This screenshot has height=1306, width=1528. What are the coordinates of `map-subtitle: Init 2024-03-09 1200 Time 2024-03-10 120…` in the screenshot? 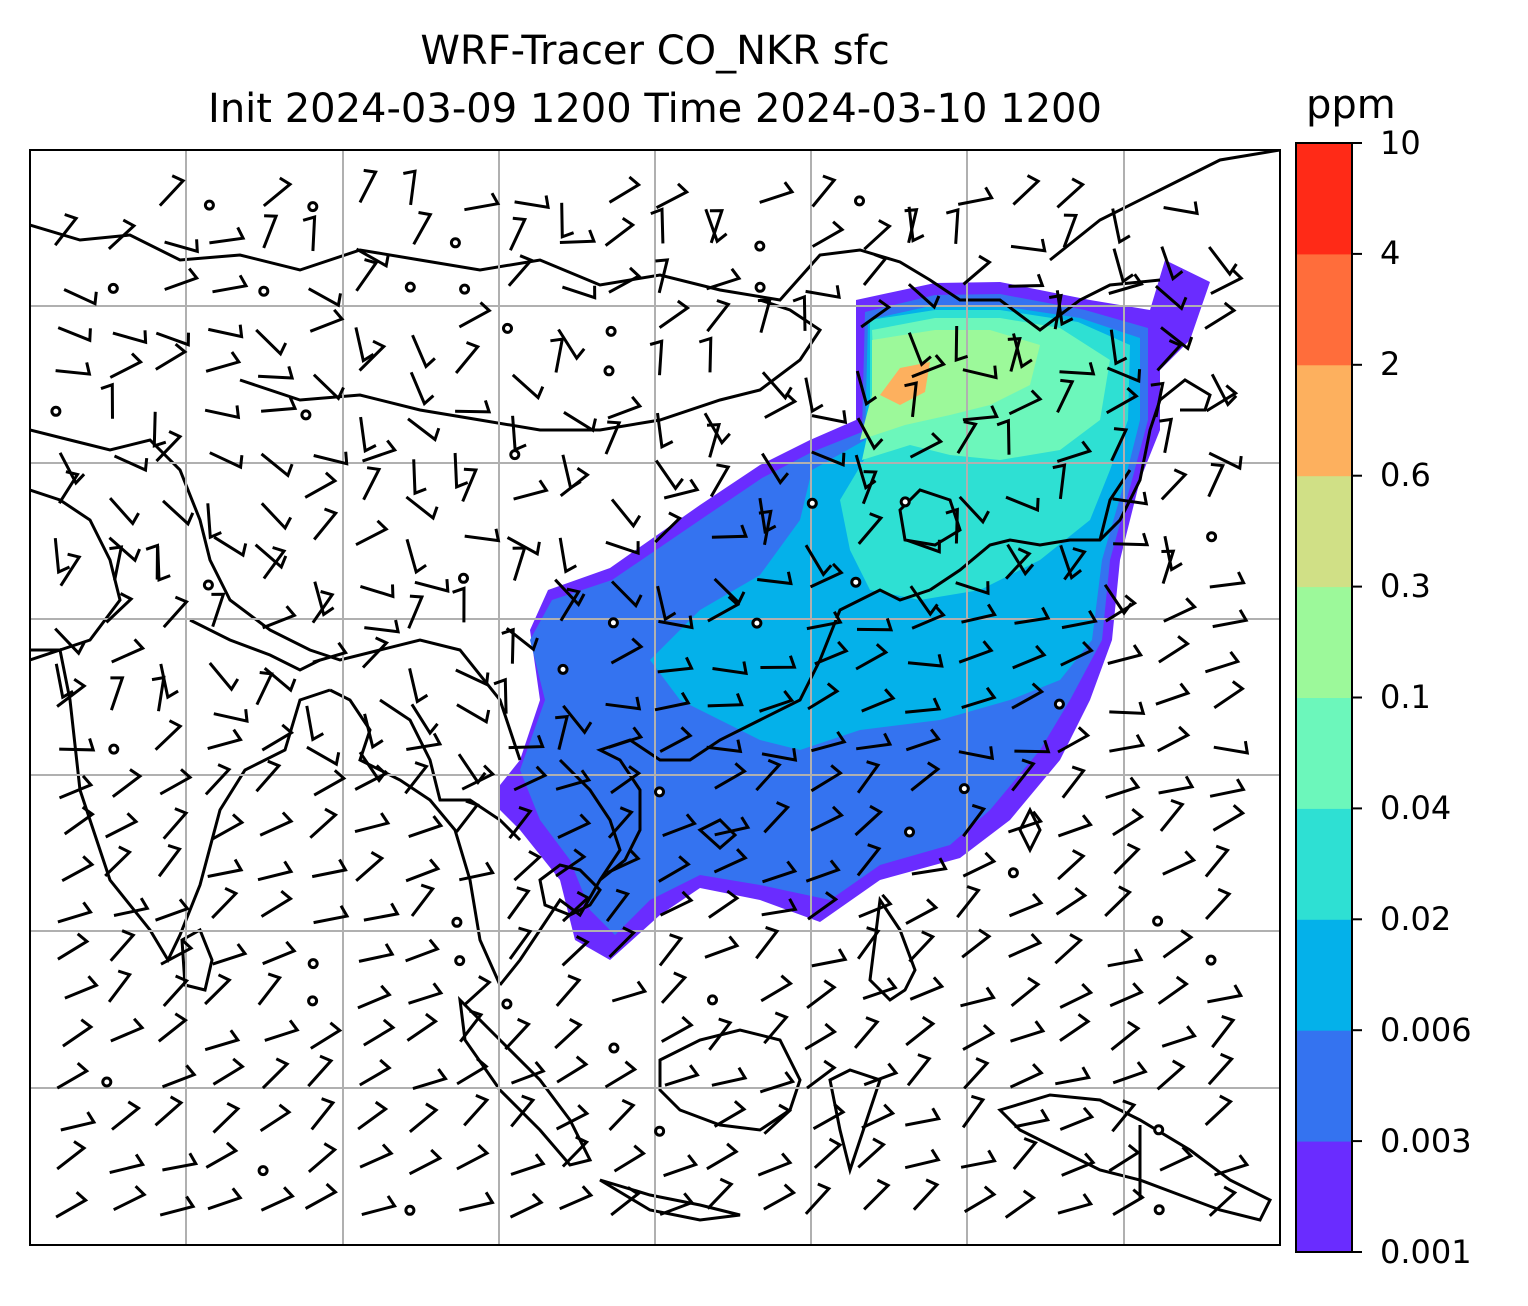 It's located at (655, 109).